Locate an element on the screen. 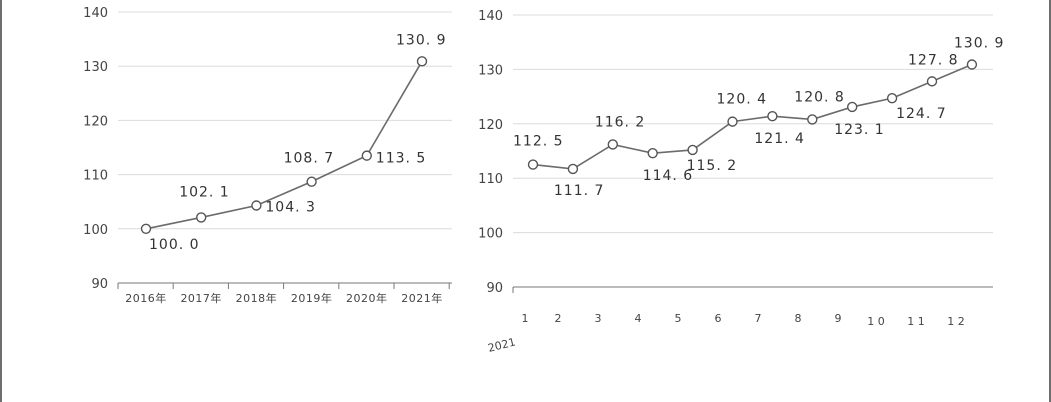  x-tick-label: 4 is located at coordinates (638, 318).